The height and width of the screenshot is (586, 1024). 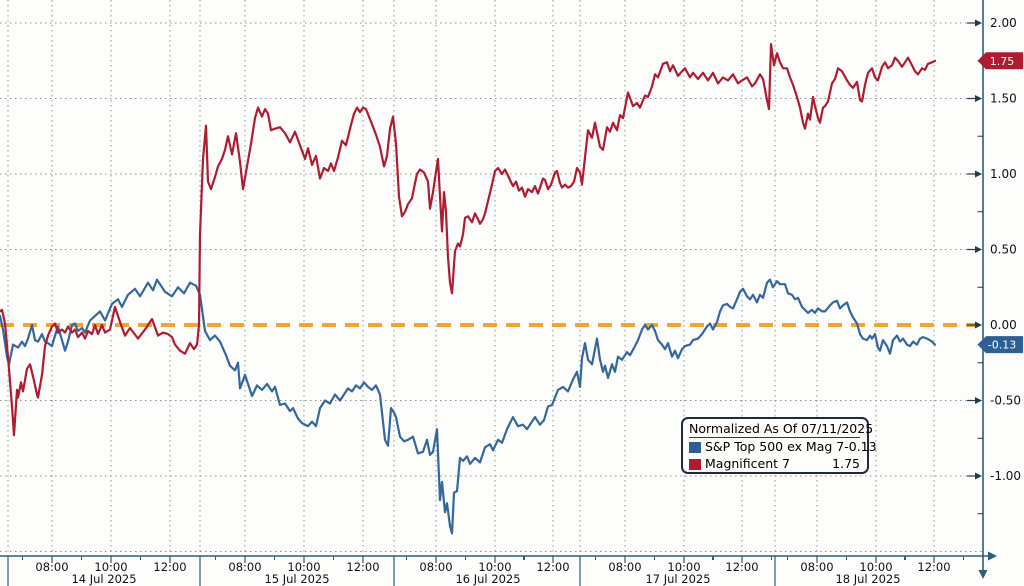 I want to click on y-axis-arrow, so click(x=983, y=574).